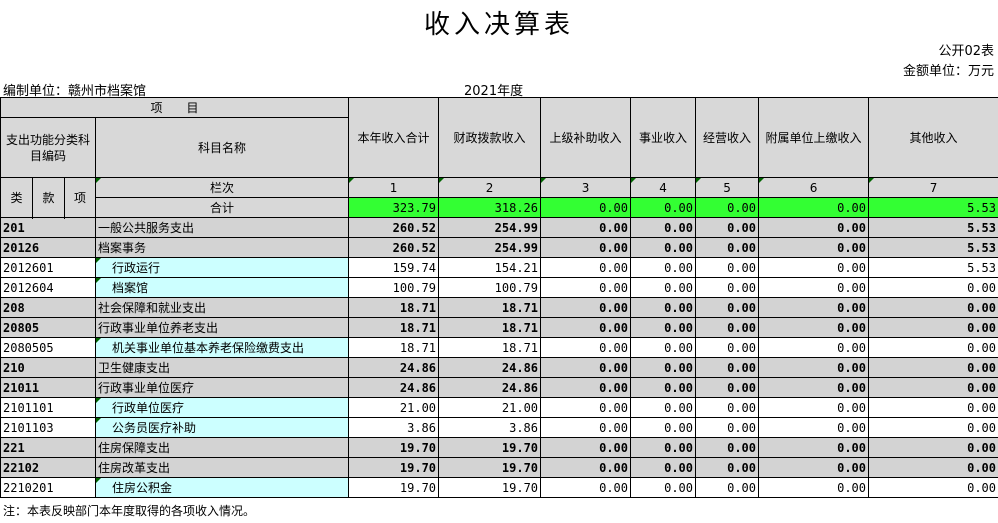  I want to click on col-number: 4, so click(663, 187).